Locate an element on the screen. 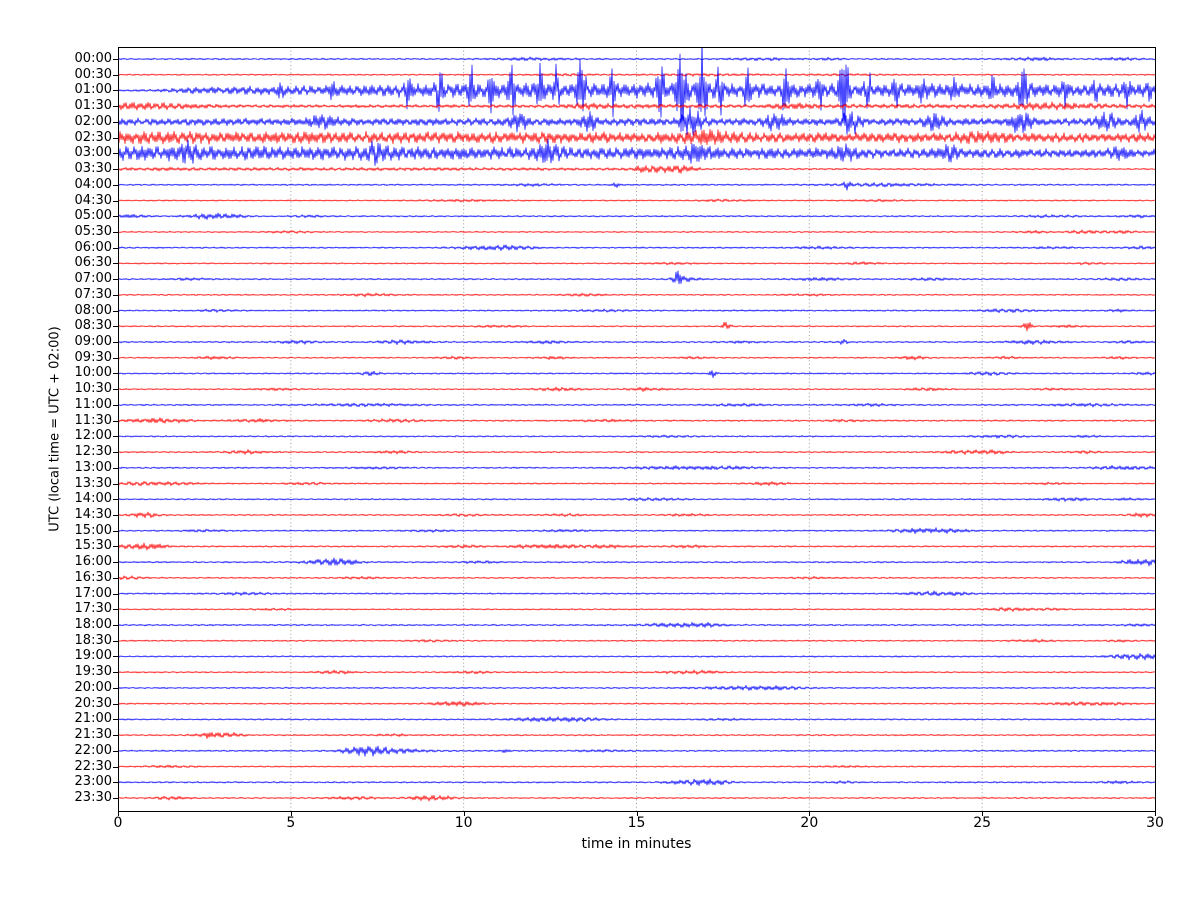  y-tick-label: 08:30 is located at coordinates (93, 326).